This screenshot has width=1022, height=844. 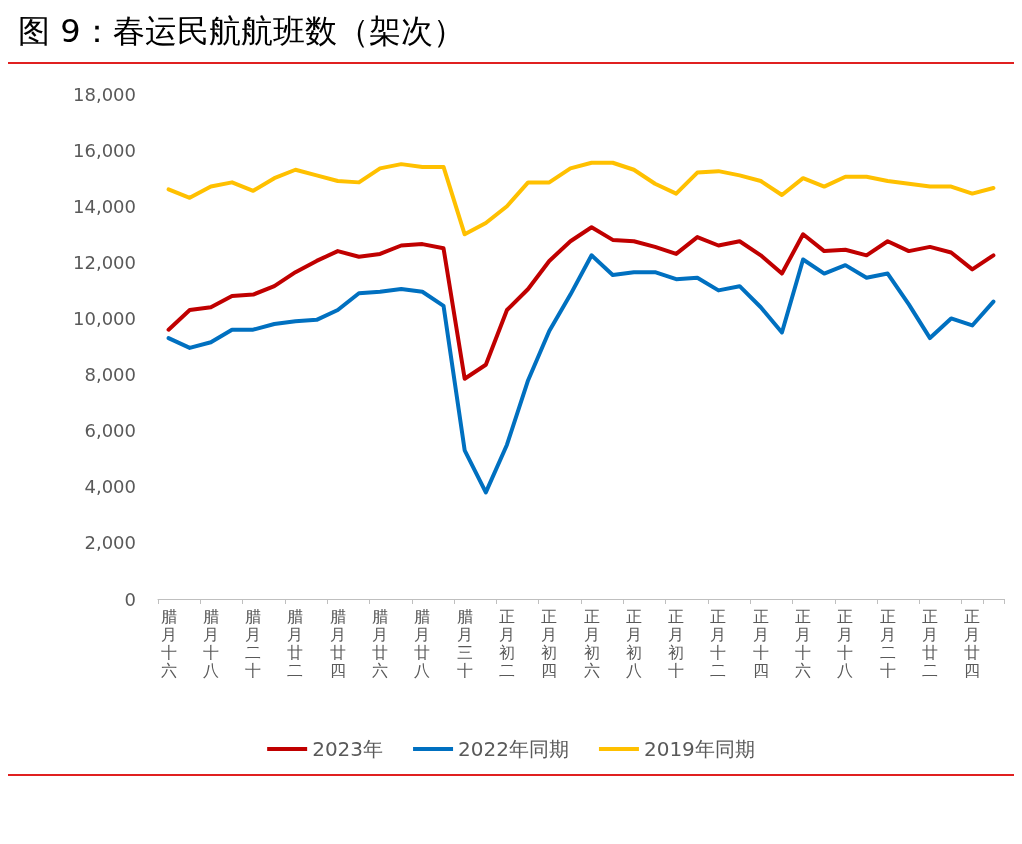 I want to click on x-tick-label: 腊月二十, so click(x=253, y=643).